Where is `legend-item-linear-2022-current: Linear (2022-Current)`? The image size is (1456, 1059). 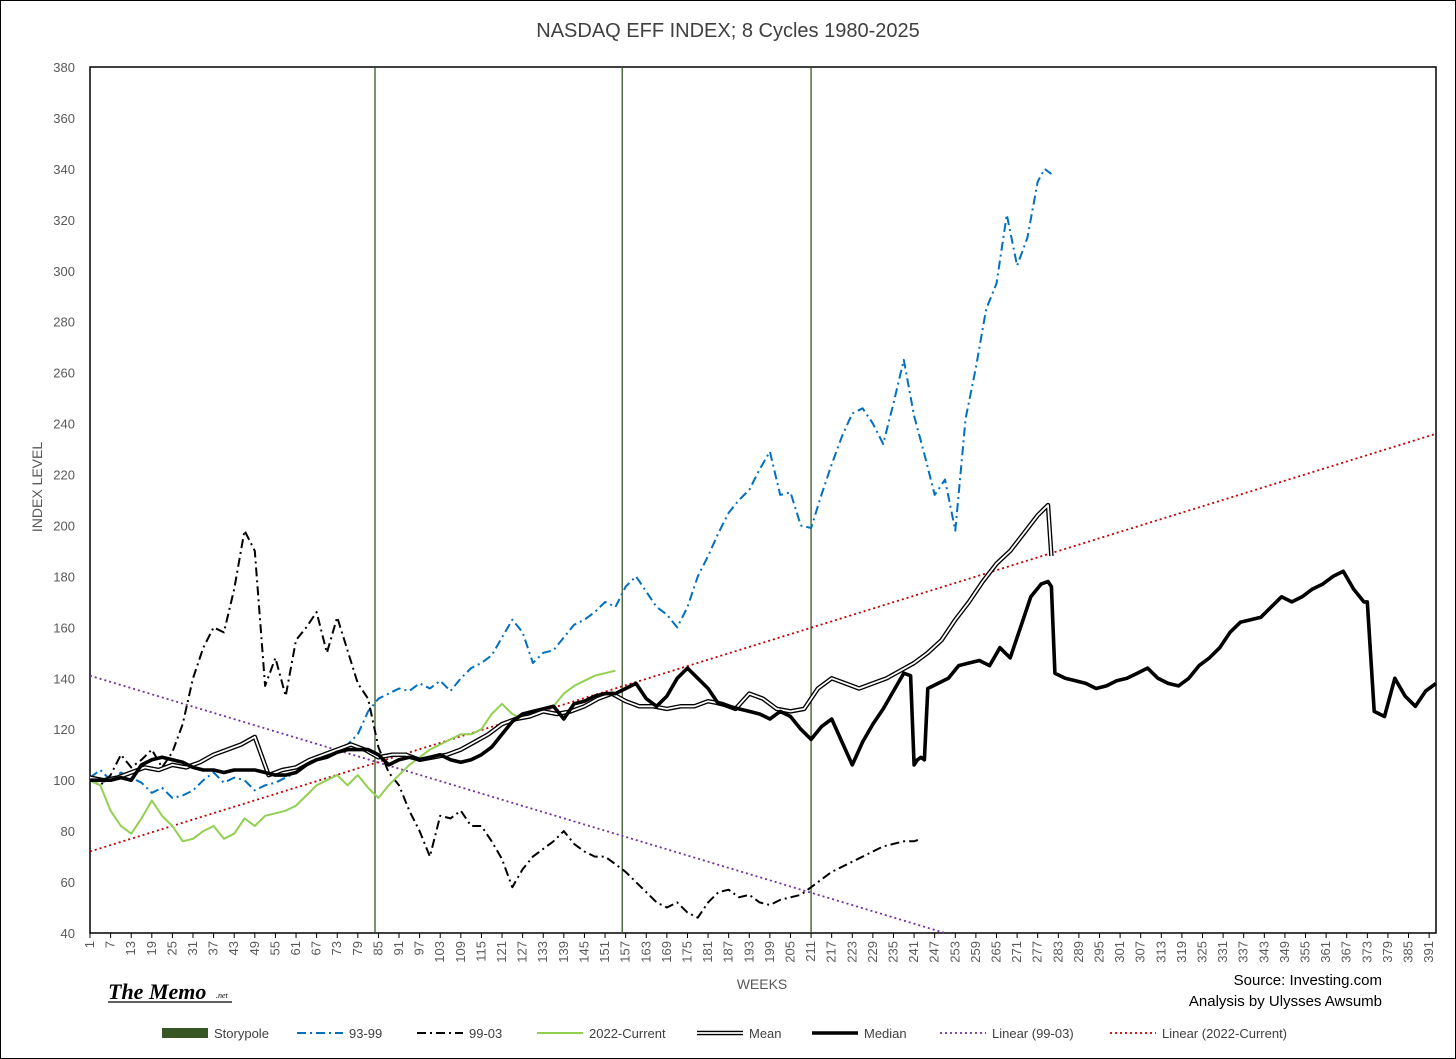
legend-item-linear-2022-current: Linear (2022-Current) is located at coordinates (1198, 1033).